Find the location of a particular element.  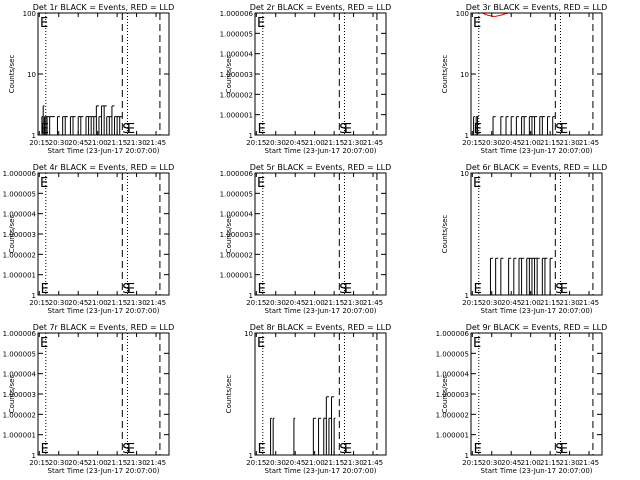

panel-title: Det 2r BLACK = Events, RED = LLD is located at coordinates (321, 7).